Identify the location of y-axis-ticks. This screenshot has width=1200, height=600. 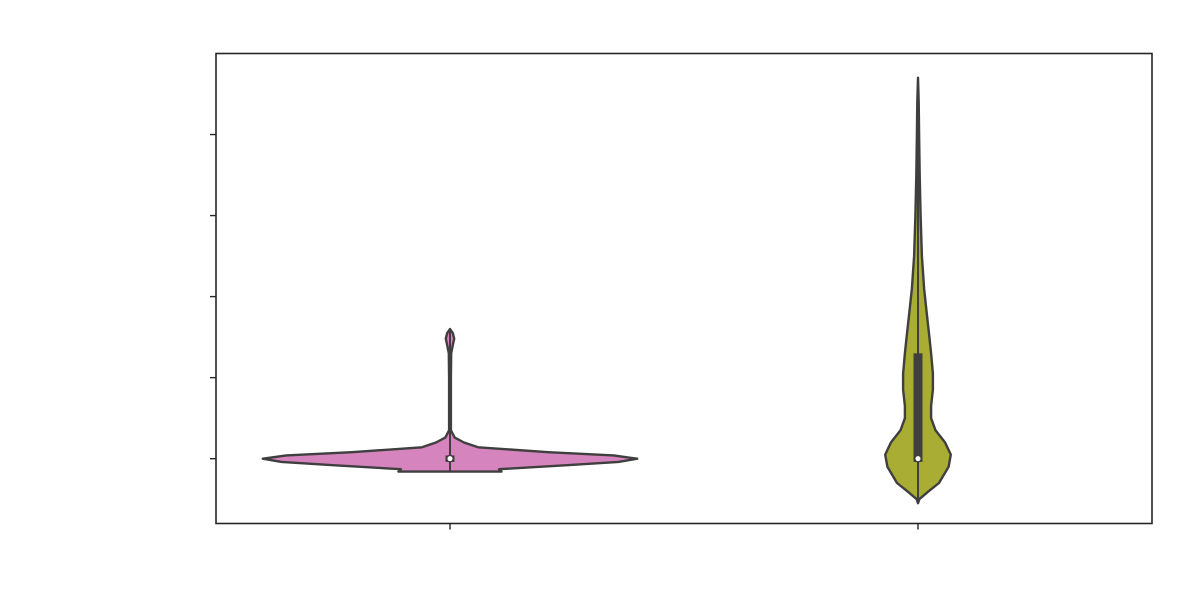
(213, 296).